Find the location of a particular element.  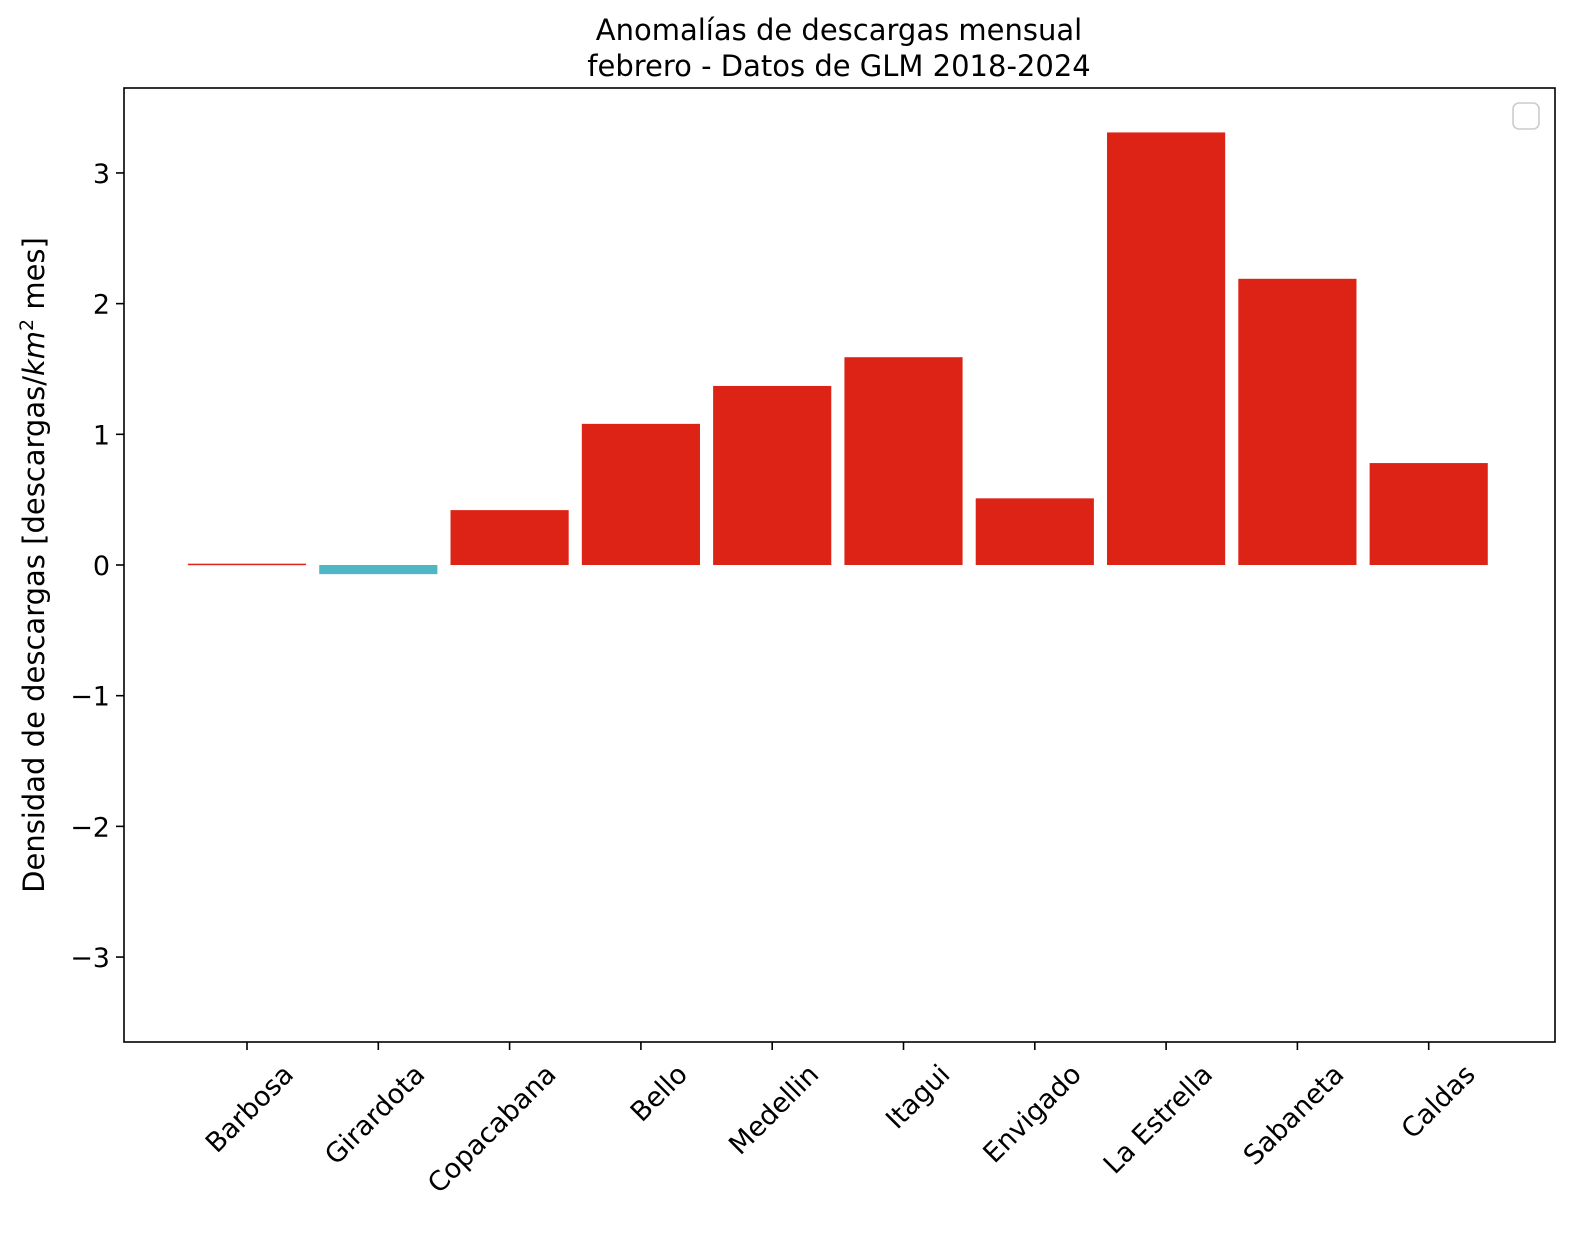

bar-medellin is located at coordinates (772, 475).